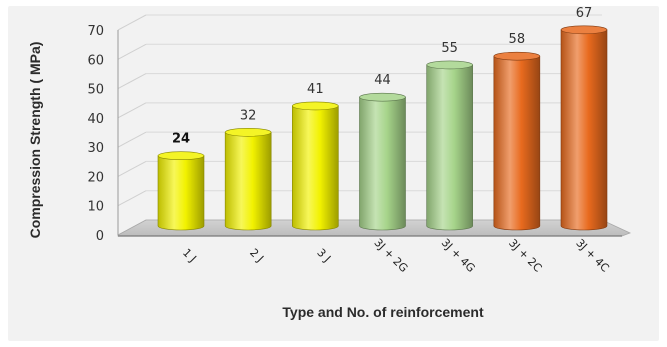 This screenshot has width=667, height=347. What do you see at coordinates (103, 134) in the screenshot?
I see `y-axis: 0 10 20 30 40 50 60 70` at bounding box center [103, 134].